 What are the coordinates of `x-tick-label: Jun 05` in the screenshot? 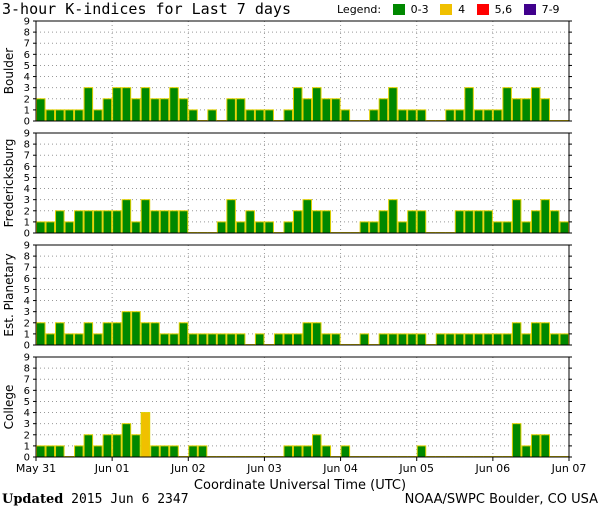 It's located at (416, 468).